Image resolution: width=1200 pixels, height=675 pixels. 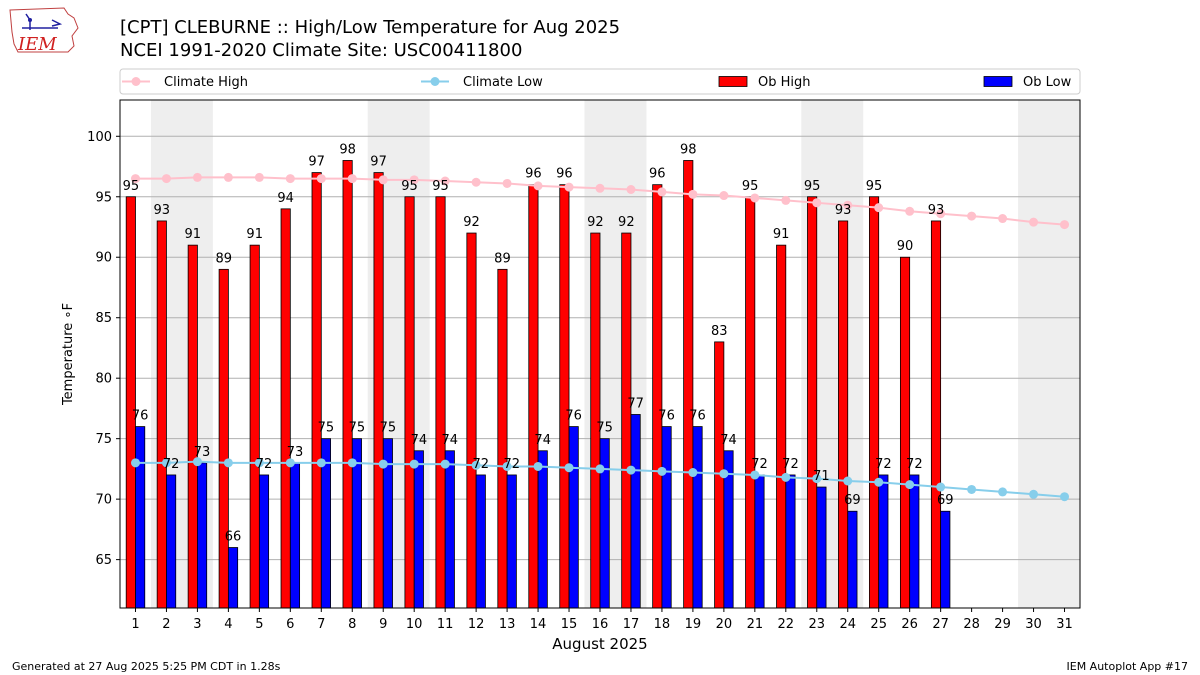 I want to click on ob-low-label: 66, so click(x=233, y=537).